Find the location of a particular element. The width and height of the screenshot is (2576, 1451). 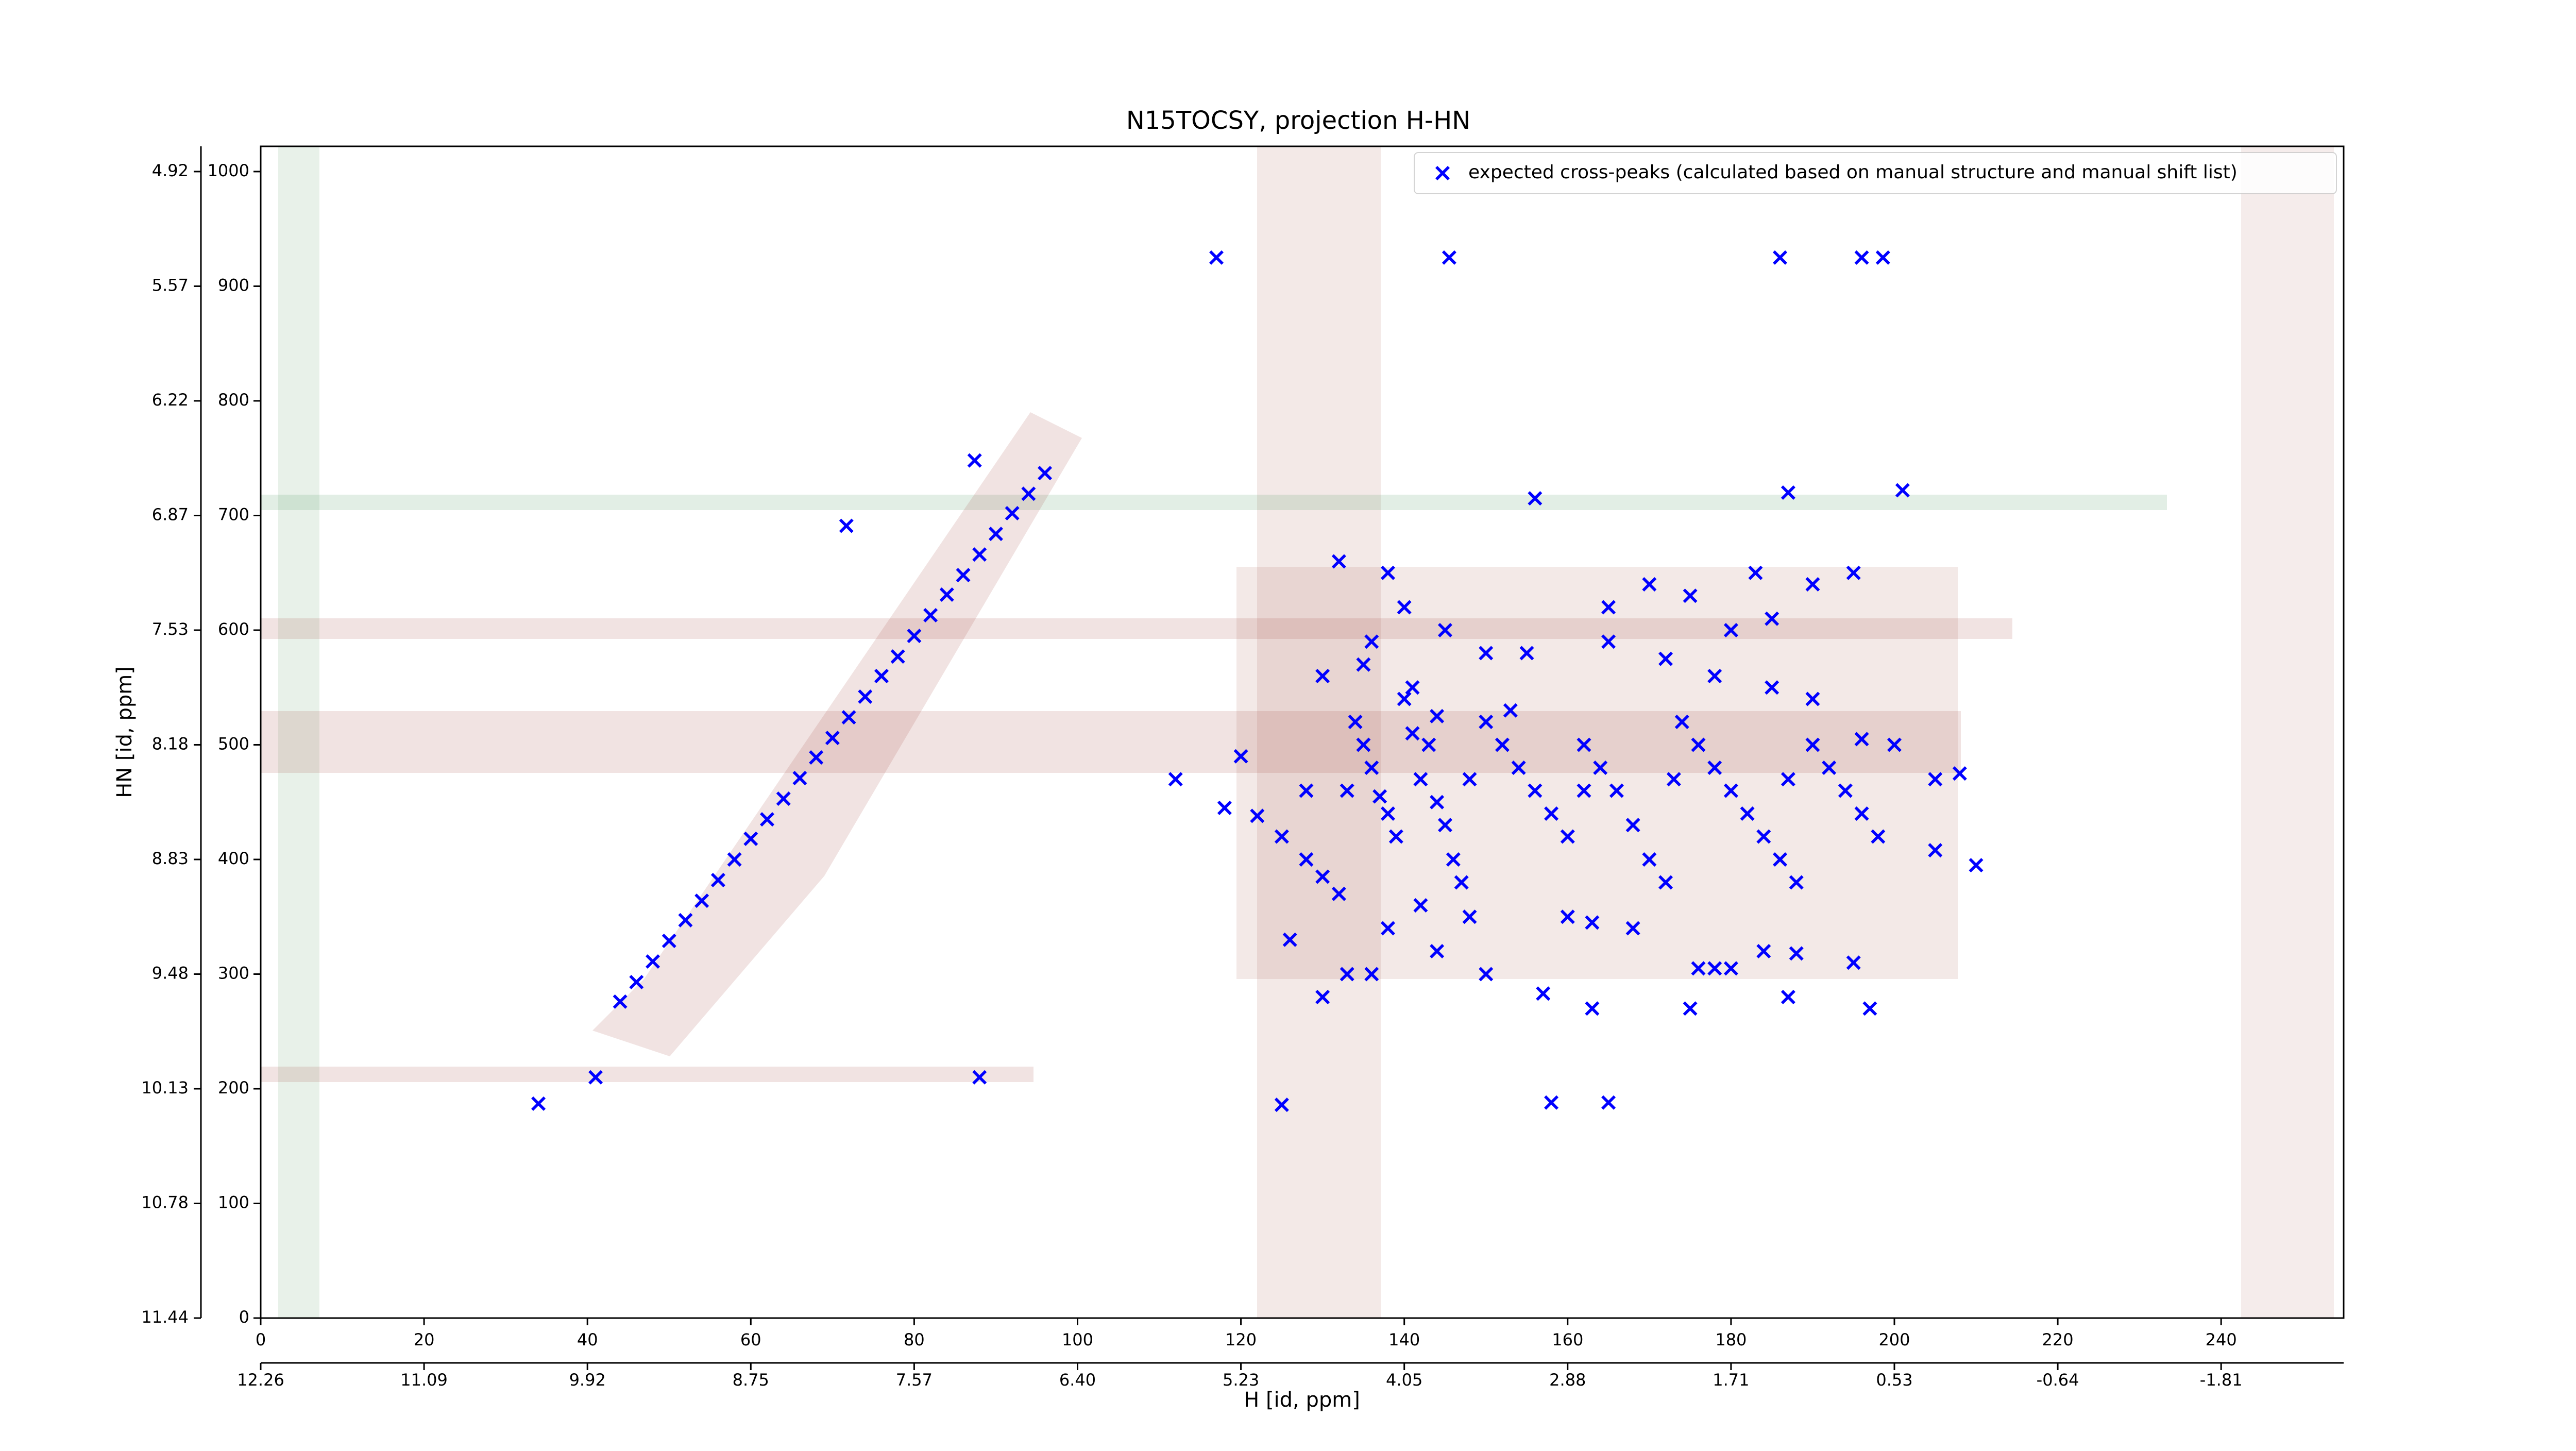

x2-tick-label: 11.09 is located at coordinates (424, 1380).